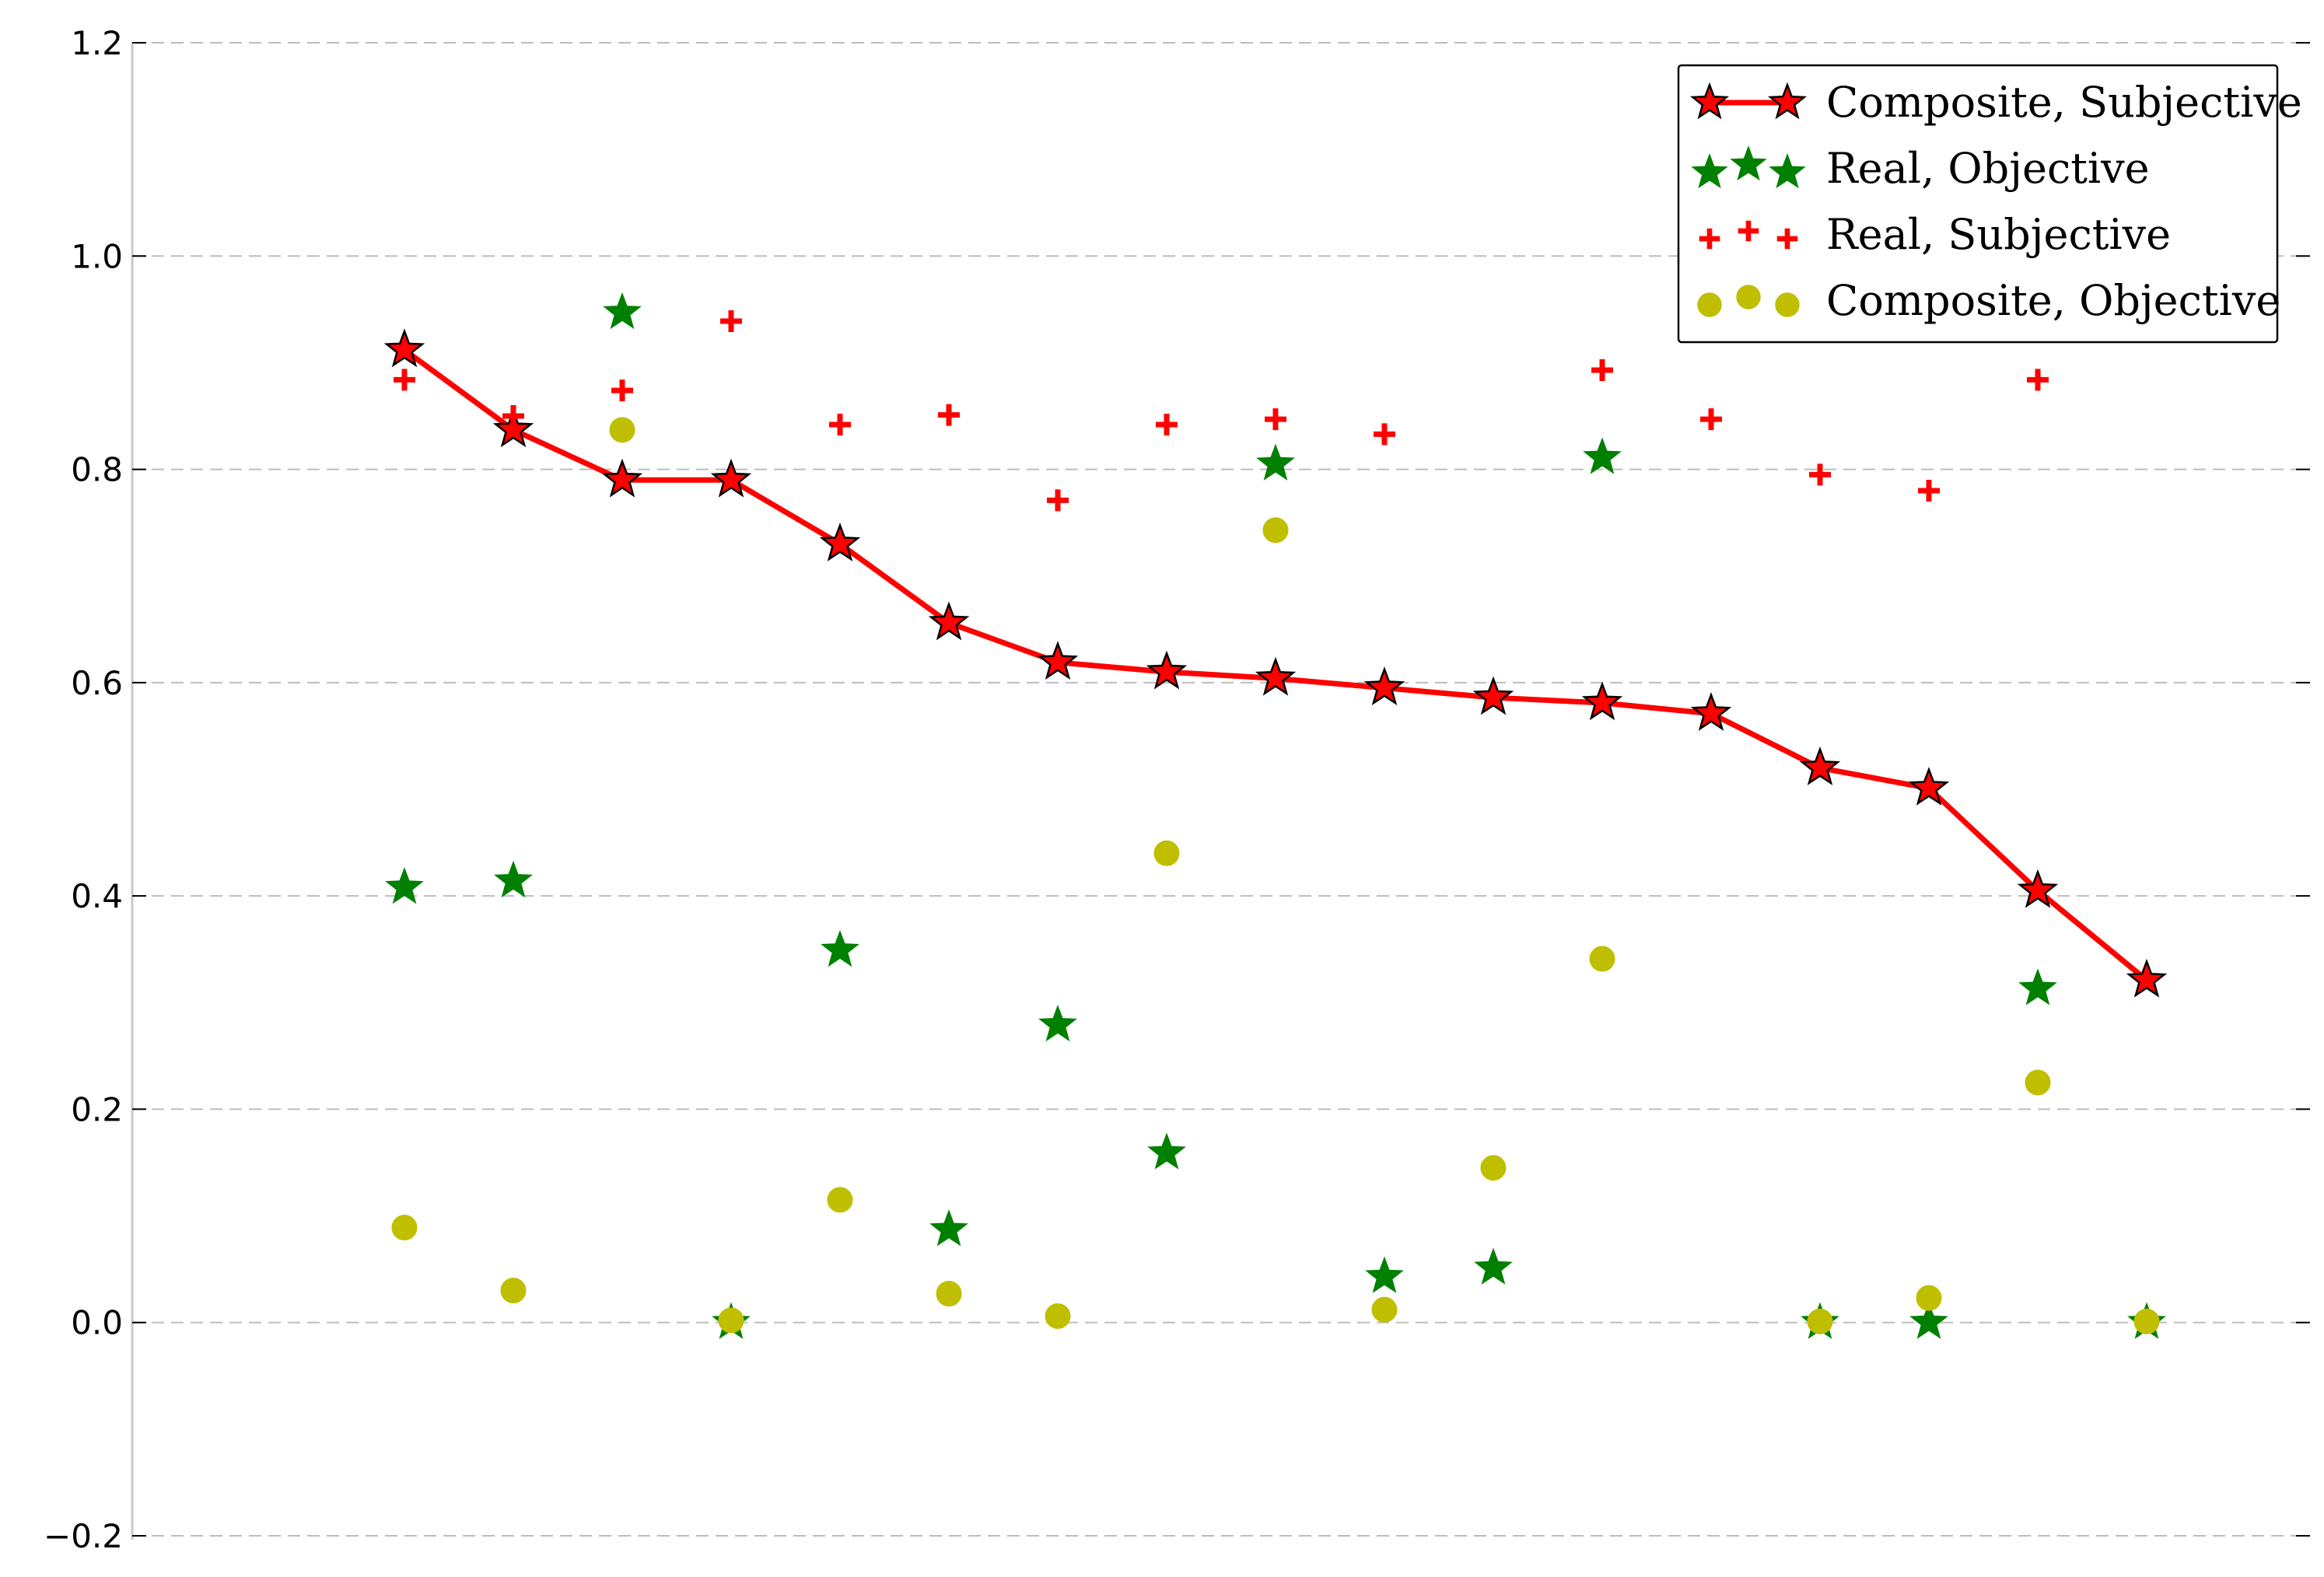 This screenshot has height=1577, width=2324. Describe the element at coordinates (97, 256) in the screenshot. I see `y-tick-label: 1.0` at that location.